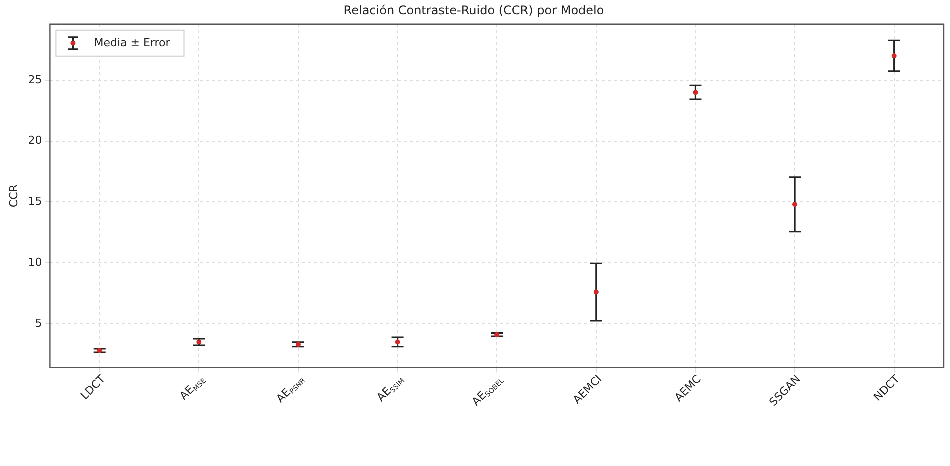  I want to click on y-axis-title: CCR, so click(13, 196).